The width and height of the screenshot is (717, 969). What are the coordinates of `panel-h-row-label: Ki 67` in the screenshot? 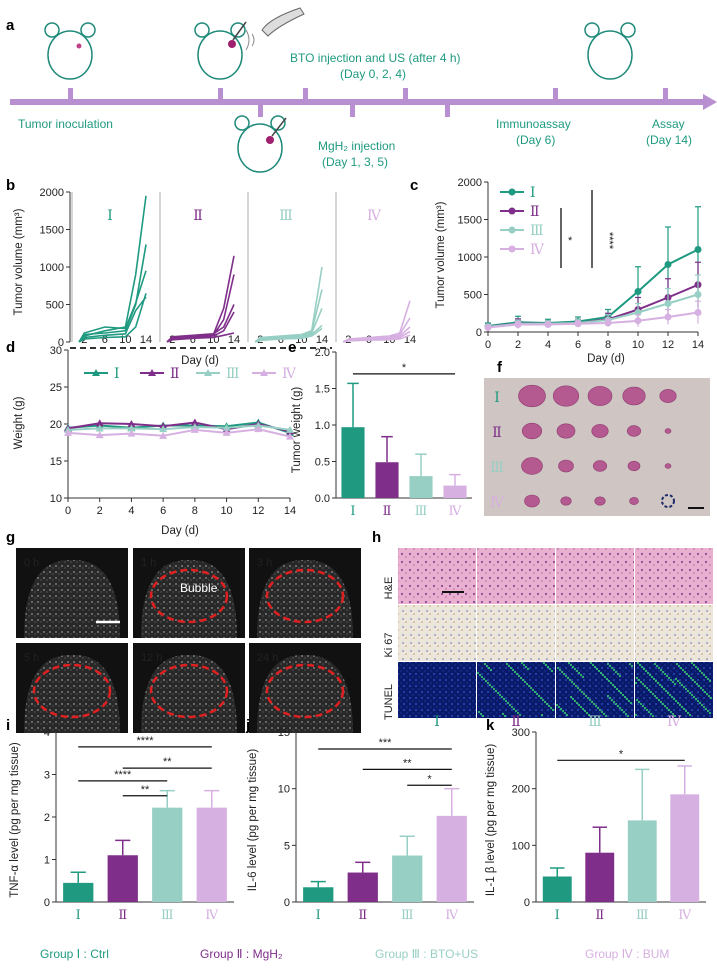 It's located at (389, 644).